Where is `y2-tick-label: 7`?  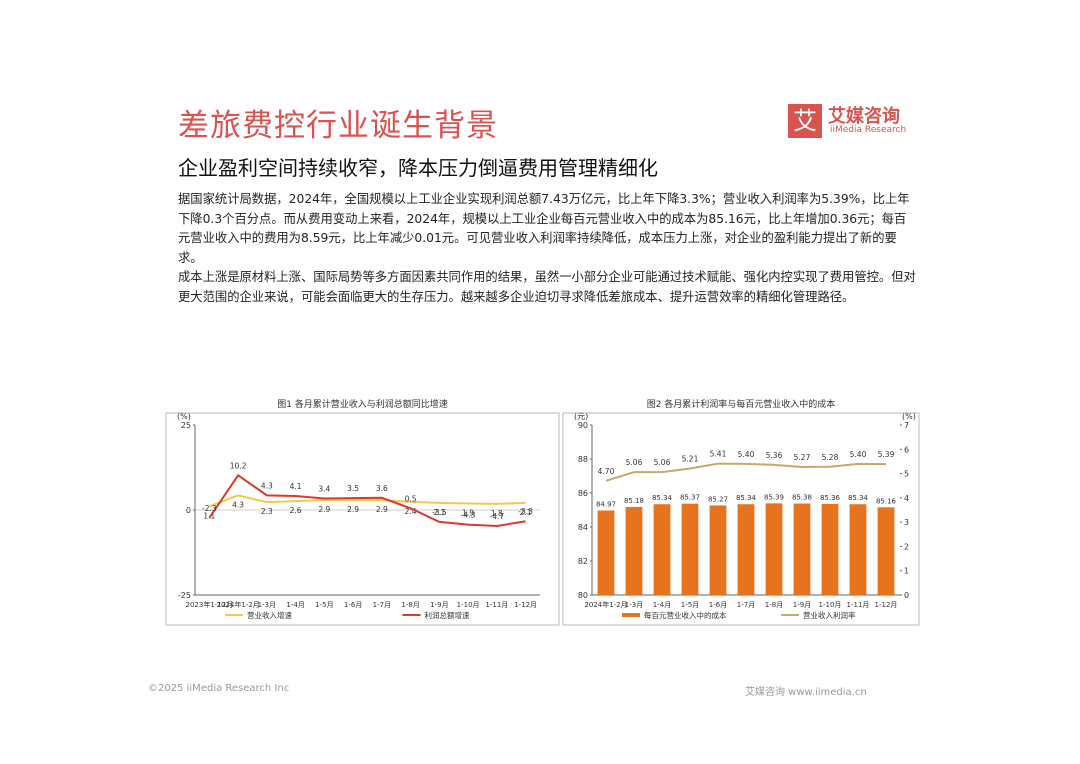
y2-tick-label: 7 is located at coordinates (906, 425).